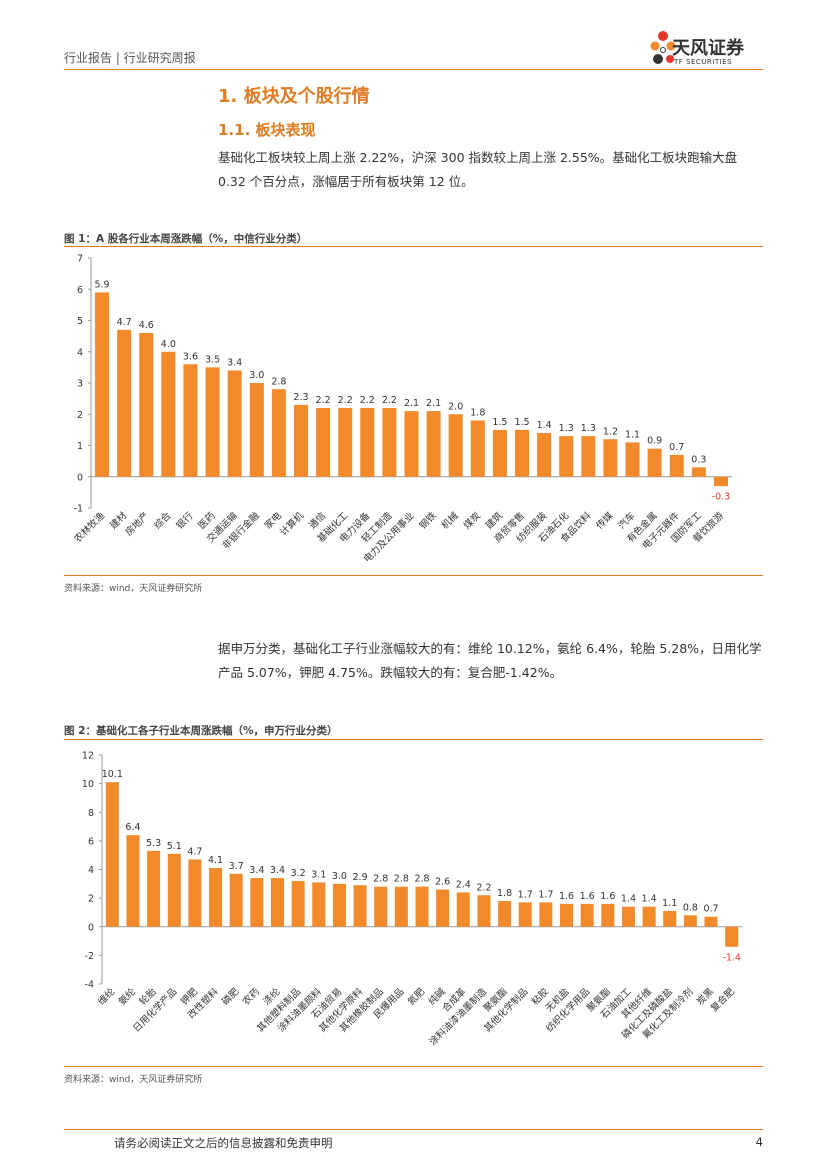 The height and width of the screenshot is (1169, 827). Describe the element at coordinates (267, 130) in the screenshot. I see `subsection-heading: 1.1. 板块表现` at that location.